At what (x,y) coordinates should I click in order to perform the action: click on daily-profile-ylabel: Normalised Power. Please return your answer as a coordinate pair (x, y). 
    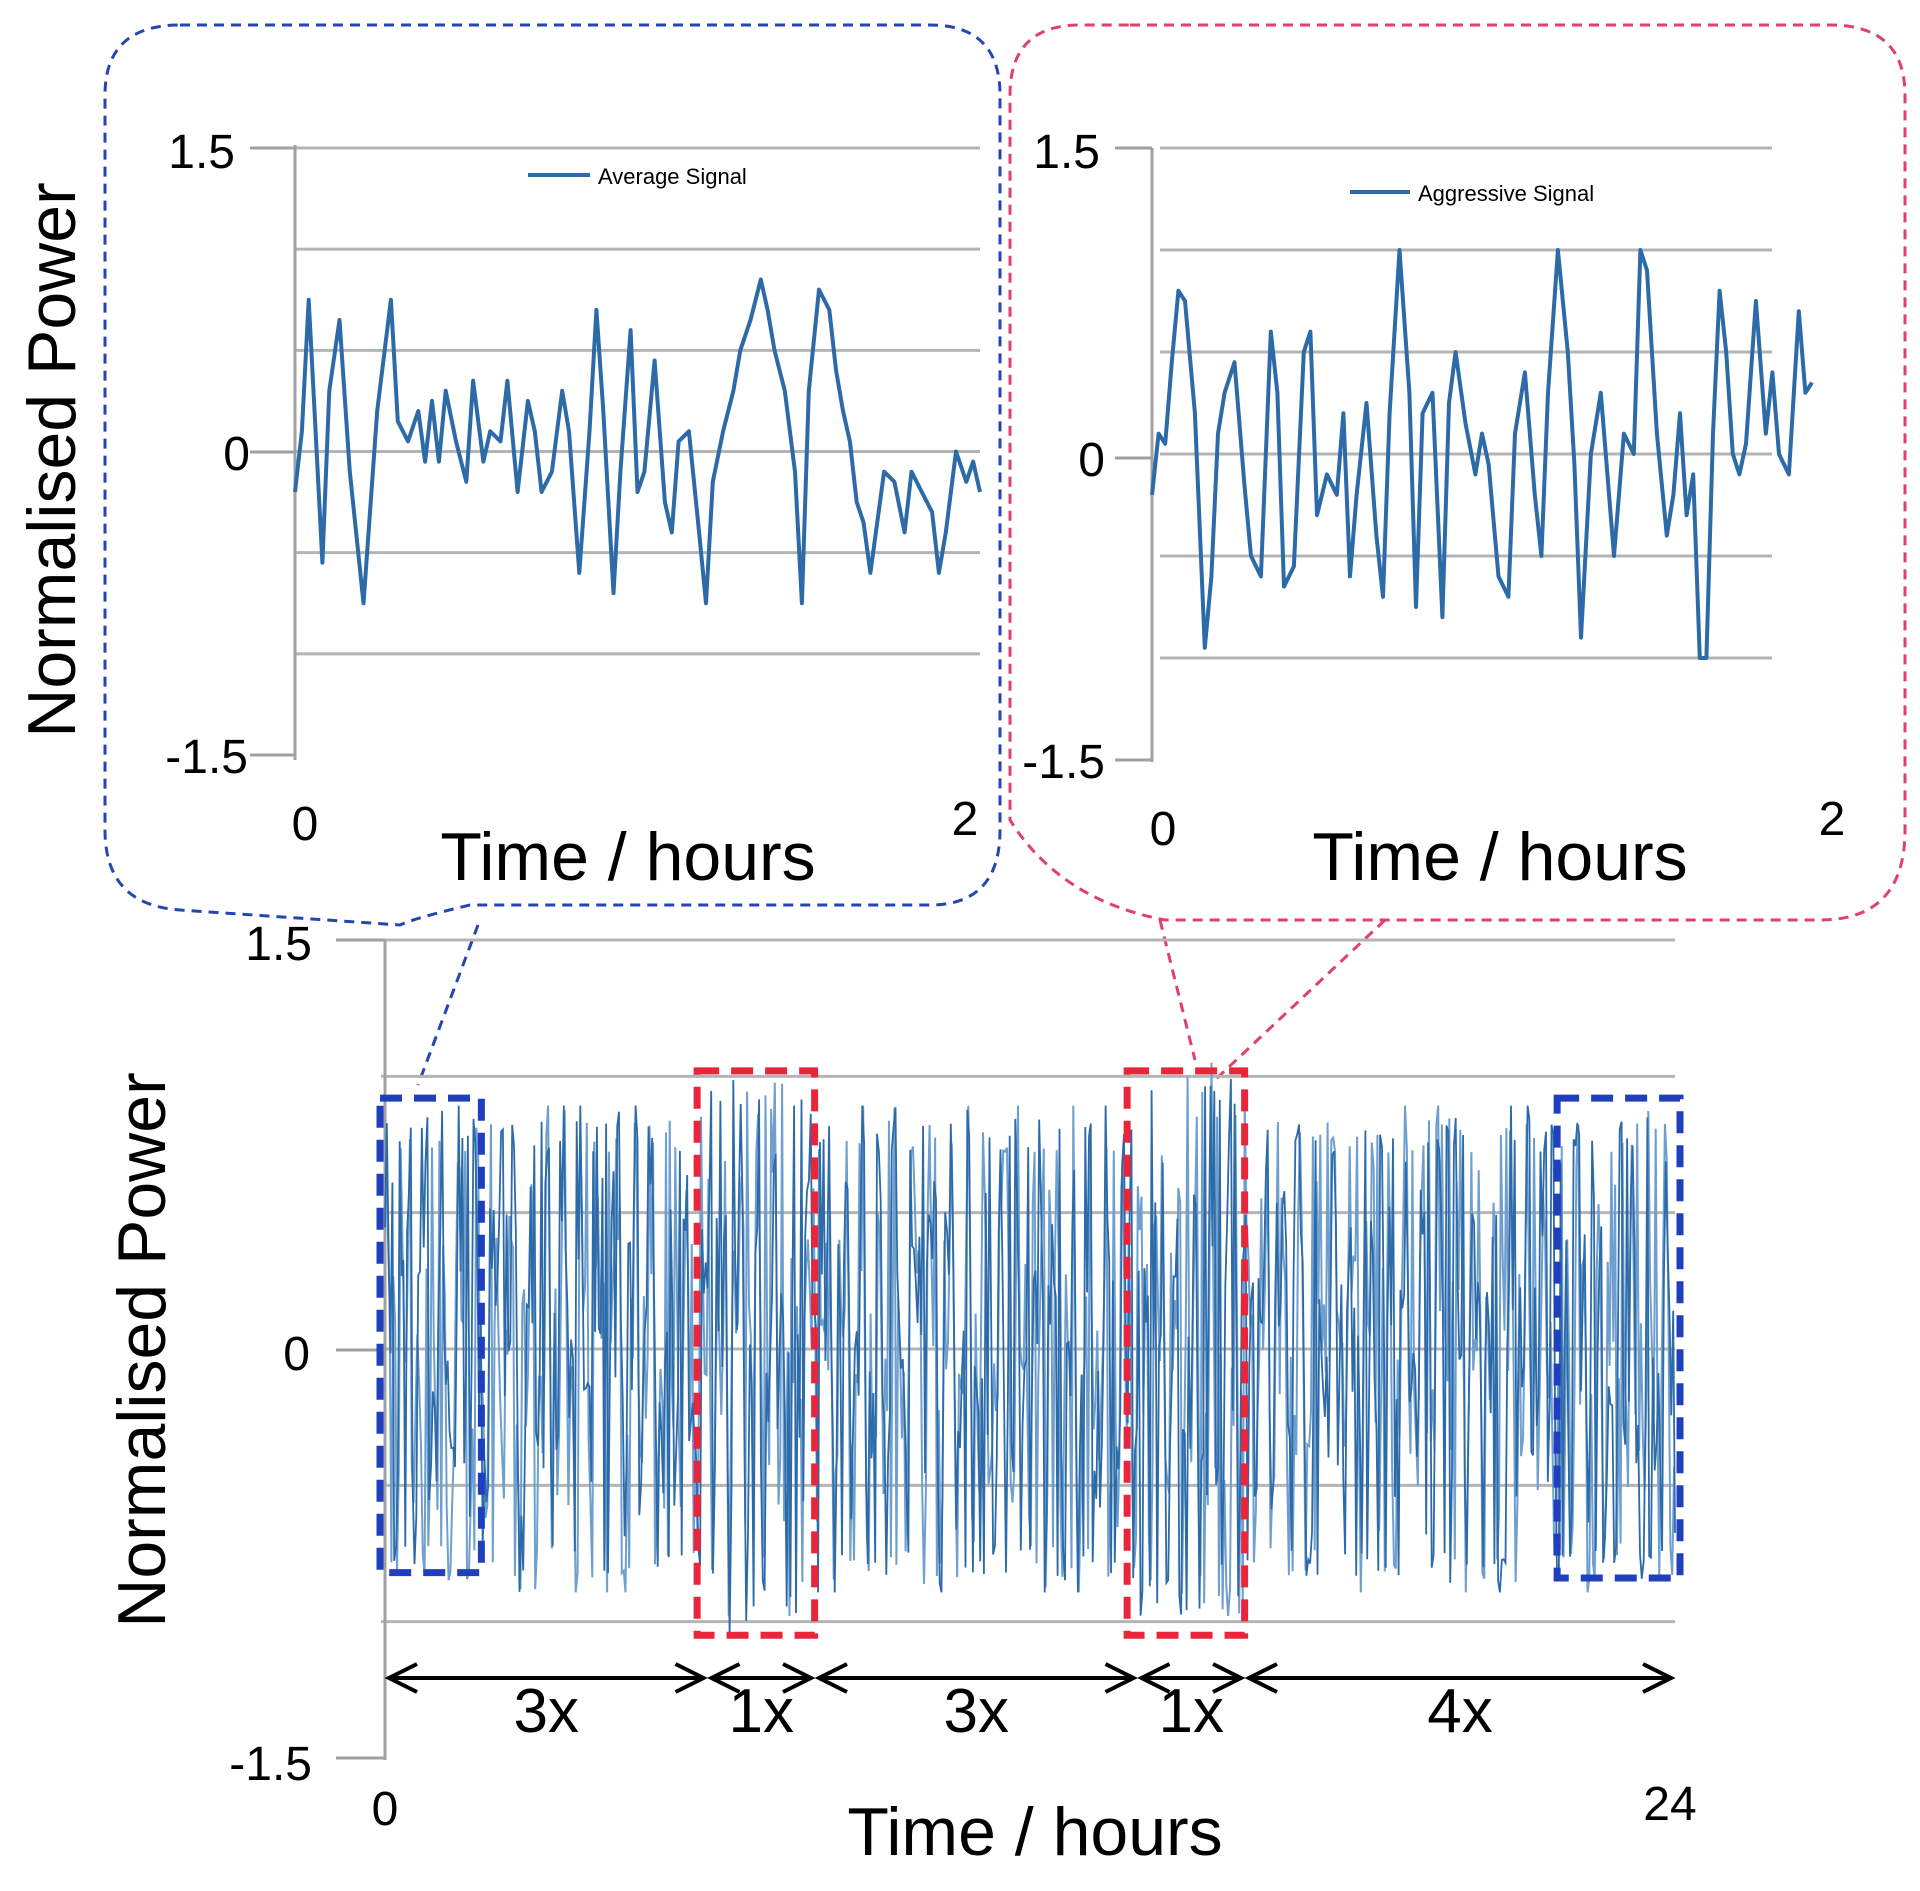
    Looking at the image, I should click on (142, 1350).